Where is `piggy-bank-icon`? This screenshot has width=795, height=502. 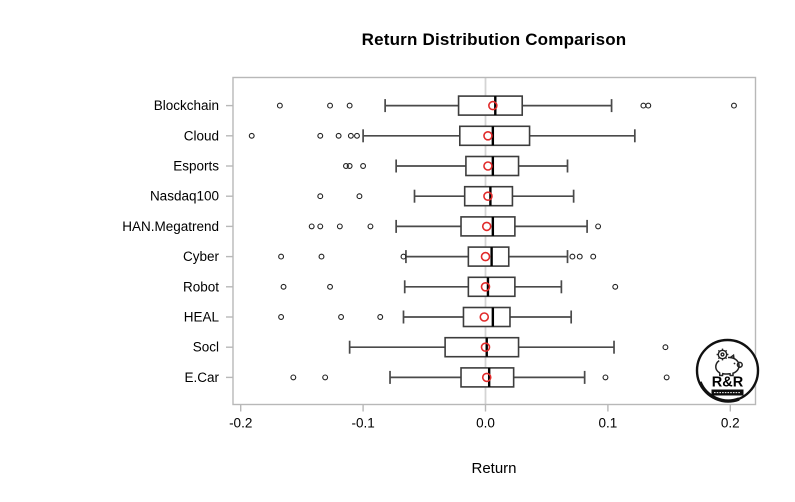
piggy-bank-icon is located at coordinates (729, 365).